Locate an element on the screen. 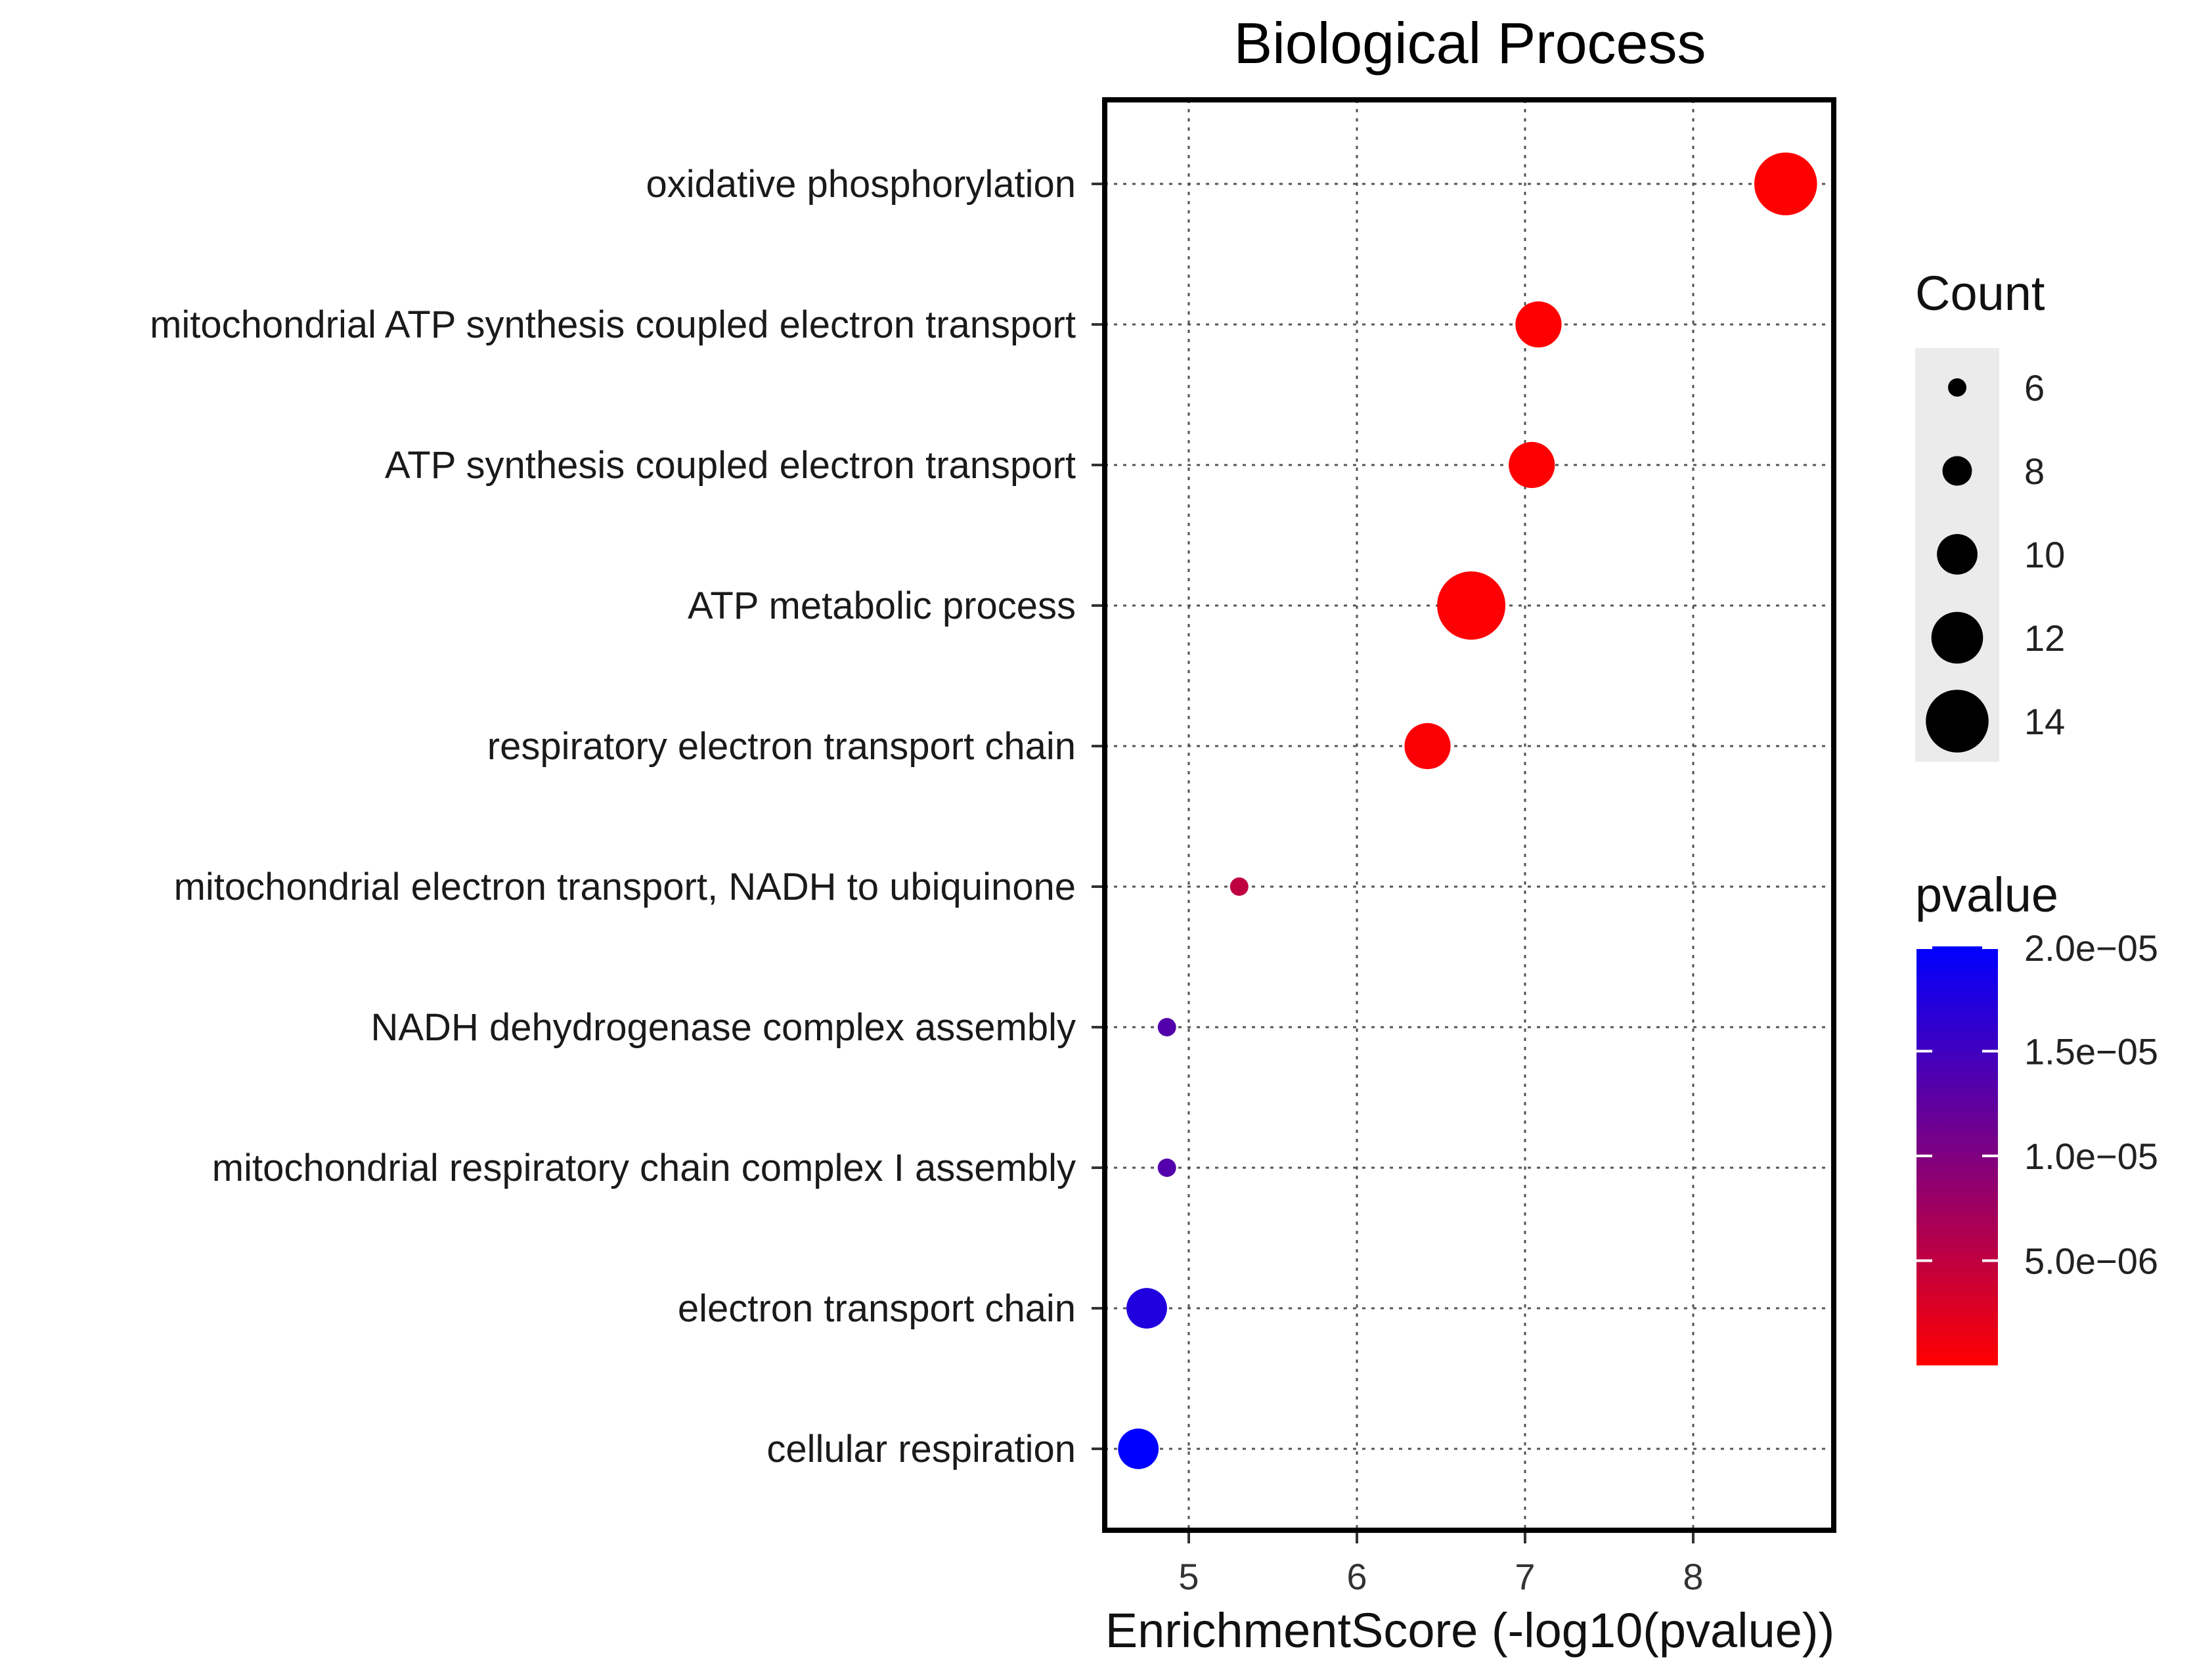  x-tick-label: 5 is located at coordinates (1188, 1576).